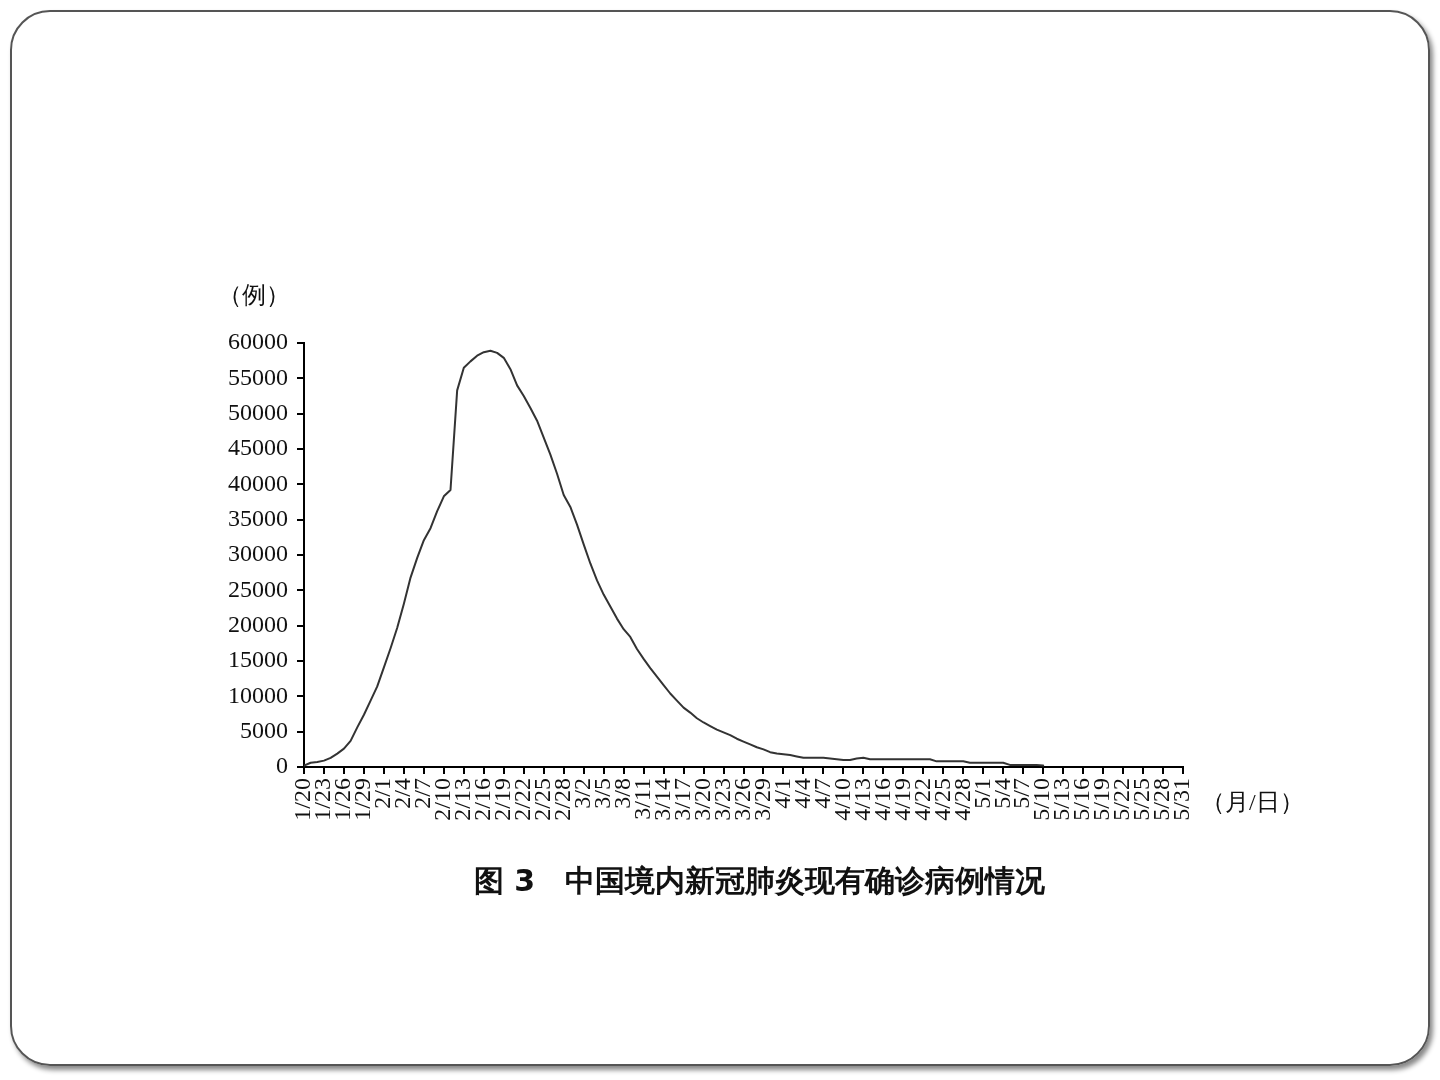 The height and width of the screenshot is (1080, 1440). Describe the element at coordinates (1252, 802) in the screenshot. I see `x-axis-title: （月/日）` at that location.